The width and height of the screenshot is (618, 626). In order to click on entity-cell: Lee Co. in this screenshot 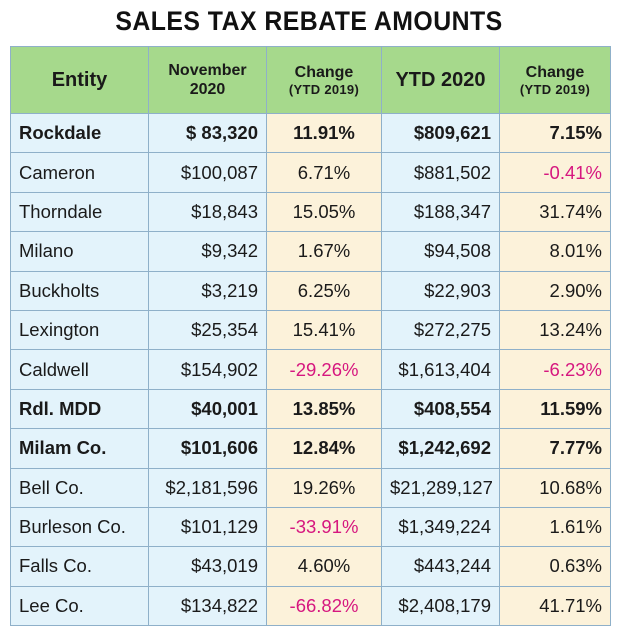, I will do `click(79, 605)`.